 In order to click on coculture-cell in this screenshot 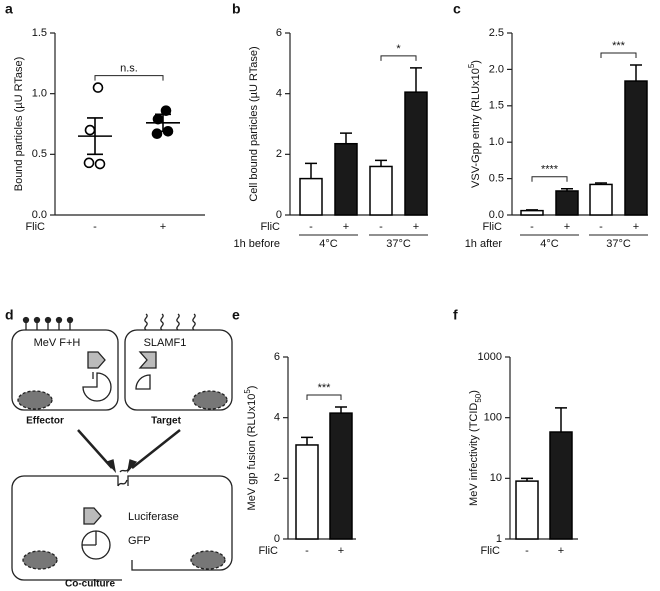, I will do `click(122, 528)`.